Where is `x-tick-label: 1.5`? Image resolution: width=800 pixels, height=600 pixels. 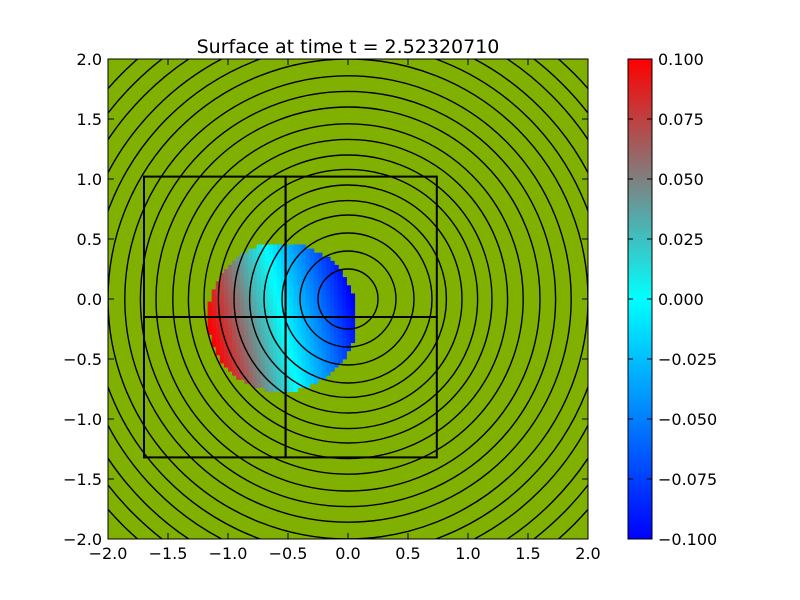 x-tick-label: 1.5 is located at coordinates (527, 553).